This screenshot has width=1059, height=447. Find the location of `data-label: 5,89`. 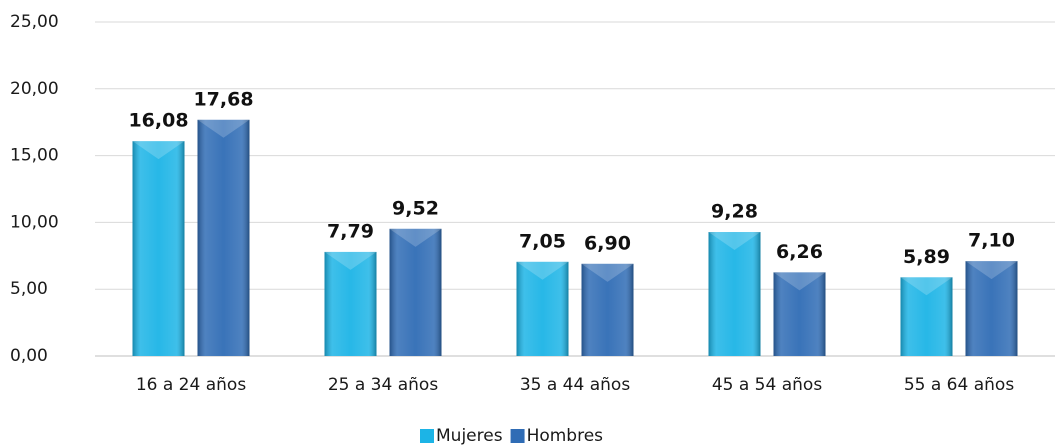

data-label: 5,89 is located at coordinates (926, 257).